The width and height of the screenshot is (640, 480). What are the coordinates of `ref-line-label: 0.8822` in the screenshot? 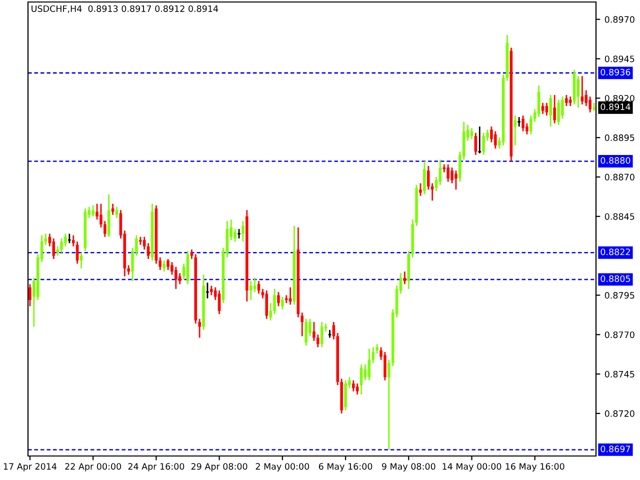 It's located at (615, 252).